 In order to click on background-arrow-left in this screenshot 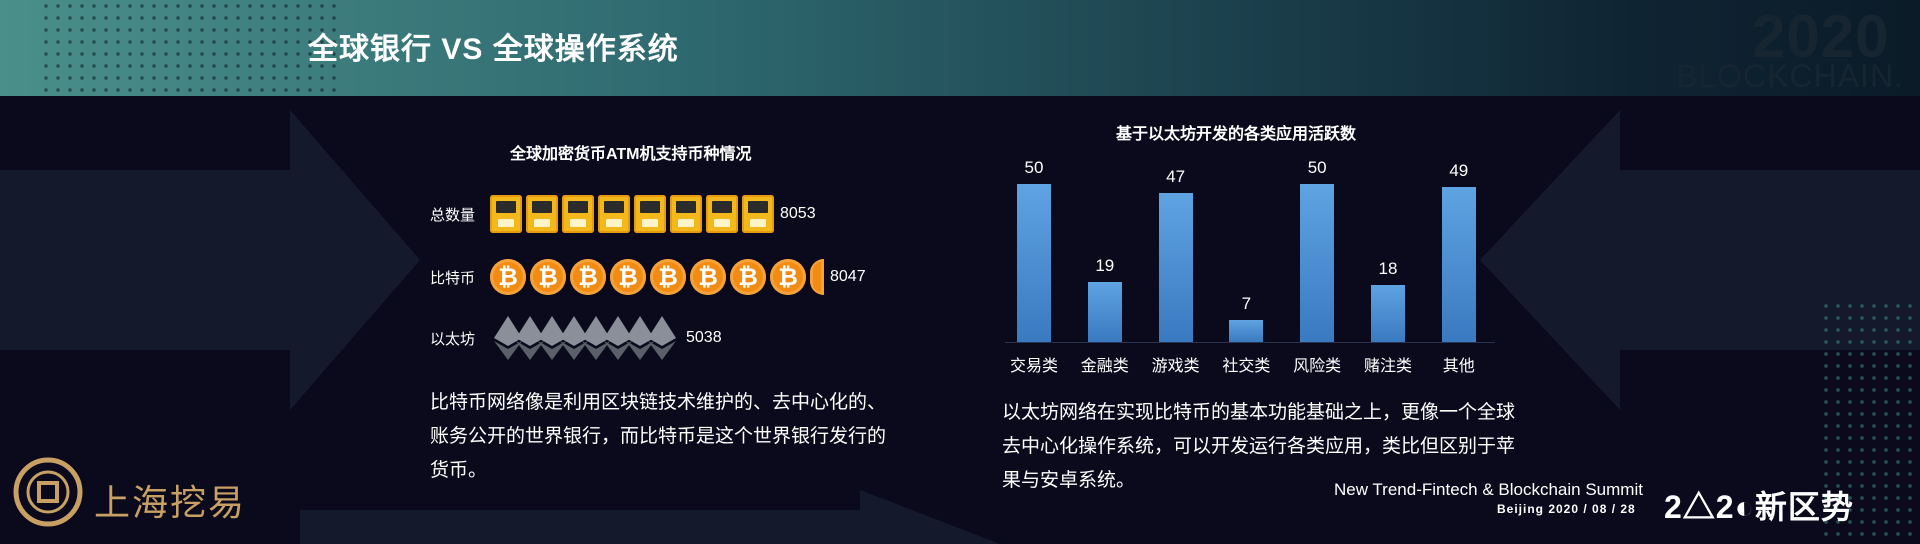, I will do `click(210, 260)`.